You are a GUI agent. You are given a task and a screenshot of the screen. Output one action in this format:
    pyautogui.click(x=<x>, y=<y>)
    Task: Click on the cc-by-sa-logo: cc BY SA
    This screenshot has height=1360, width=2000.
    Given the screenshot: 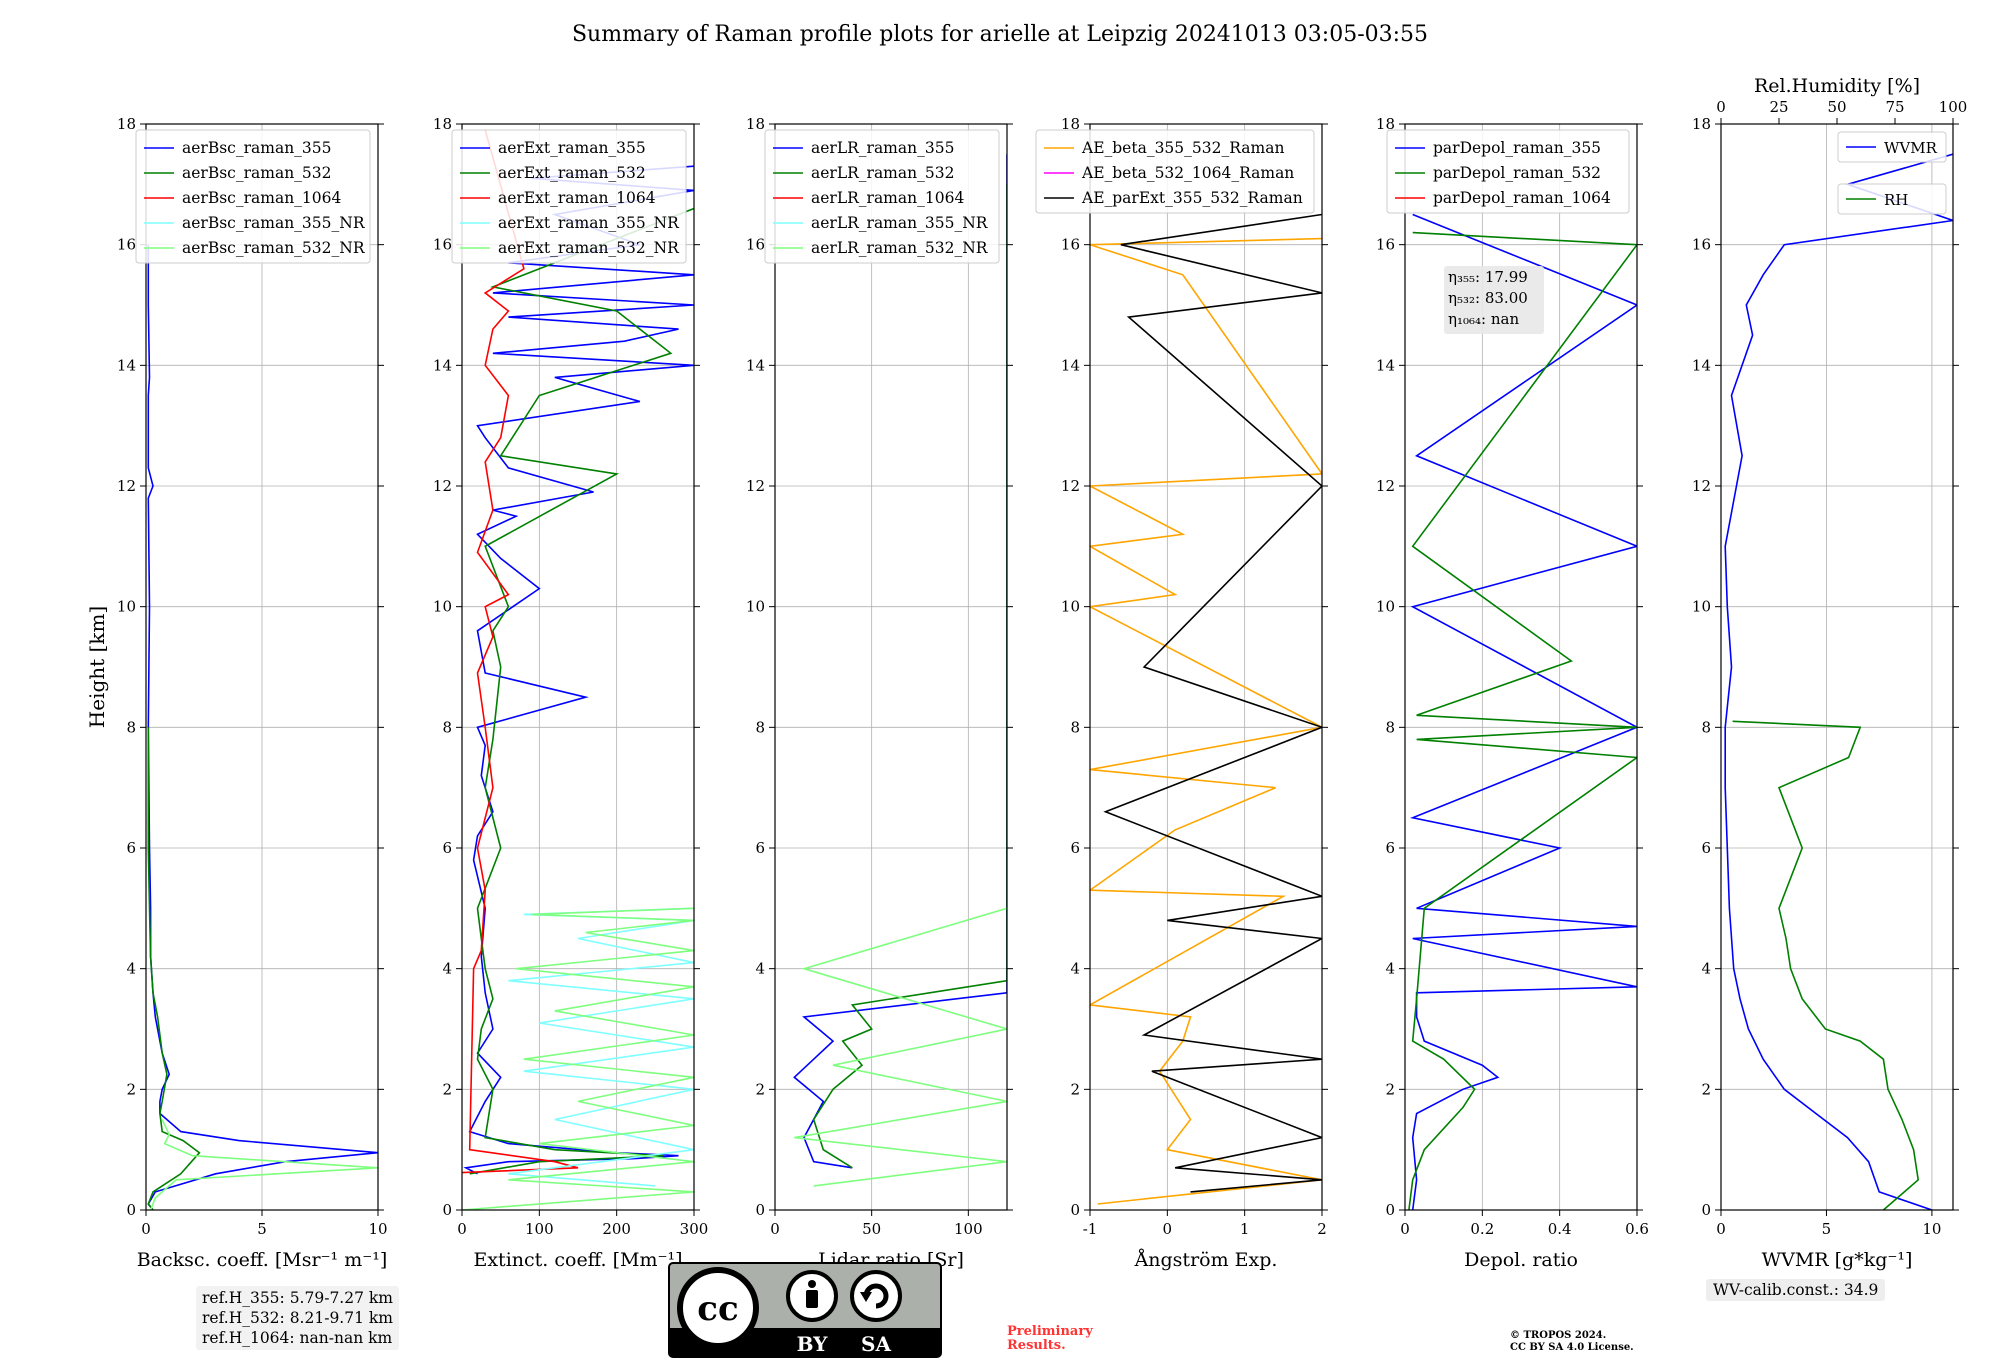 What is the action you would take?
    pyautogui.click(x=805, y=1310)
    